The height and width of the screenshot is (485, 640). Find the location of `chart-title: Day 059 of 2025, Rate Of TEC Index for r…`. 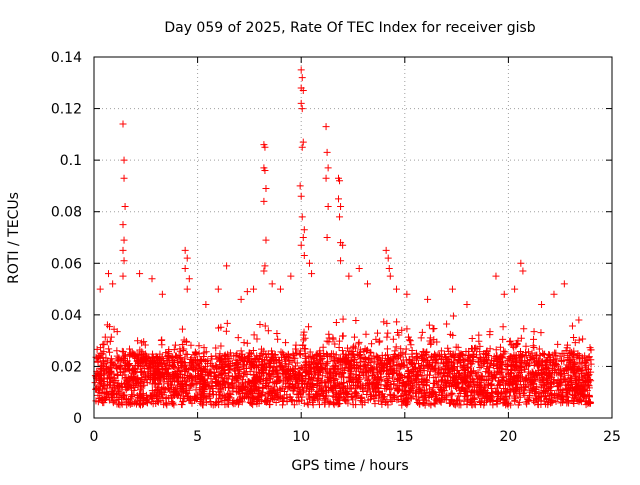

chart-title: Day 059 of 2025, Rate Of TEC Index for r… is located at coordinates (349, 28).